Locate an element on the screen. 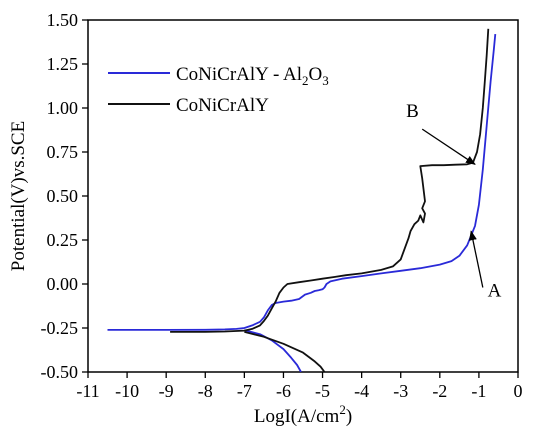 This screenshot has height=441, width=550. y-tick-label: 0.25 is located at coordinates (63, 240).